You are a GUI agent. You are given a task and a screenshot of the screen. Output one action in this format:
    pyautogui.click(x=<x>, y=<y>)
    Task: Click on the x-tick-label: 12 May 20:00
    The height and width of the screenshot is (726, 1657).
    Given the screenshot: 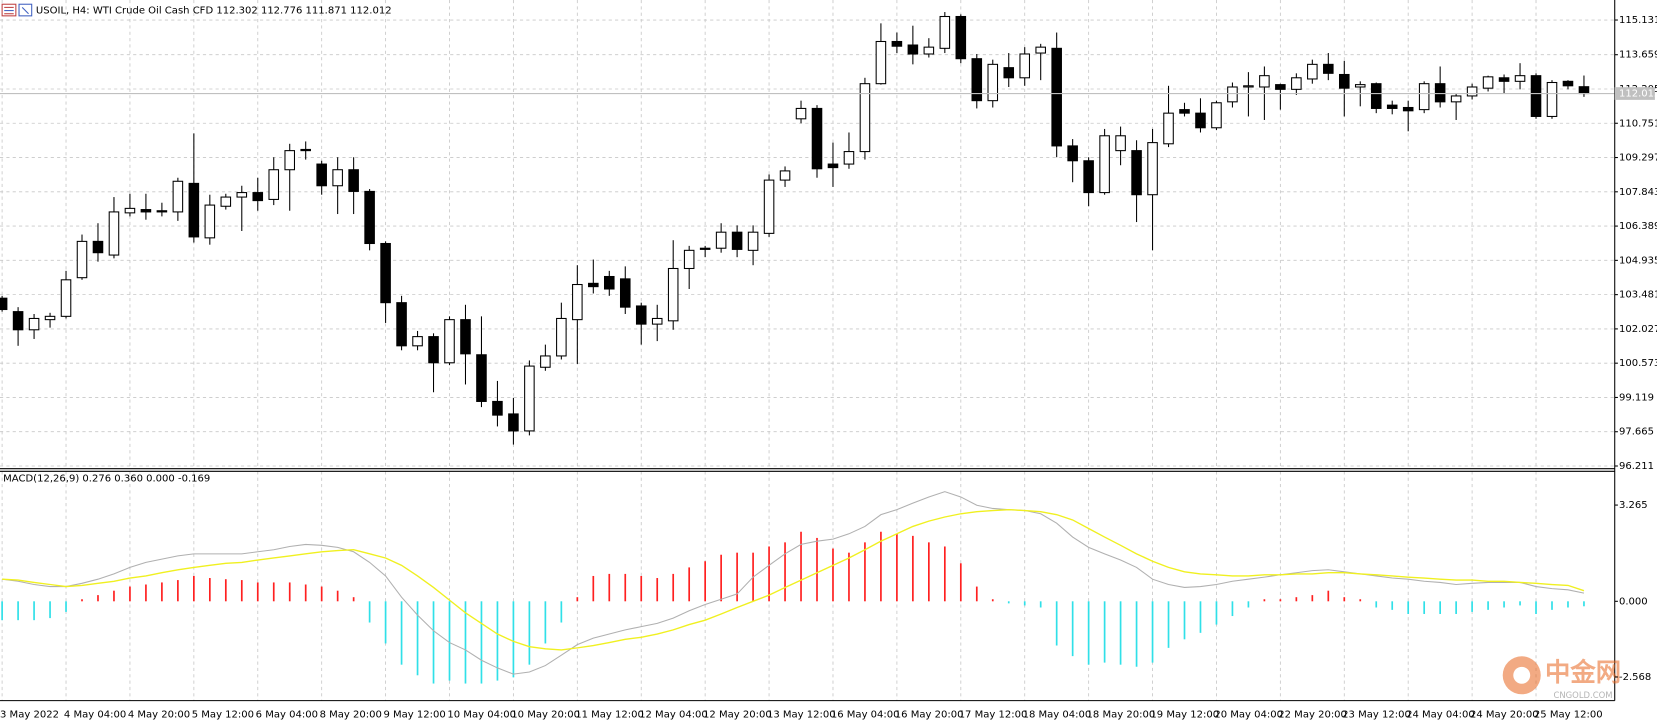 What is the action you would take?
    pyautogui.click(x=737, y=714)
    